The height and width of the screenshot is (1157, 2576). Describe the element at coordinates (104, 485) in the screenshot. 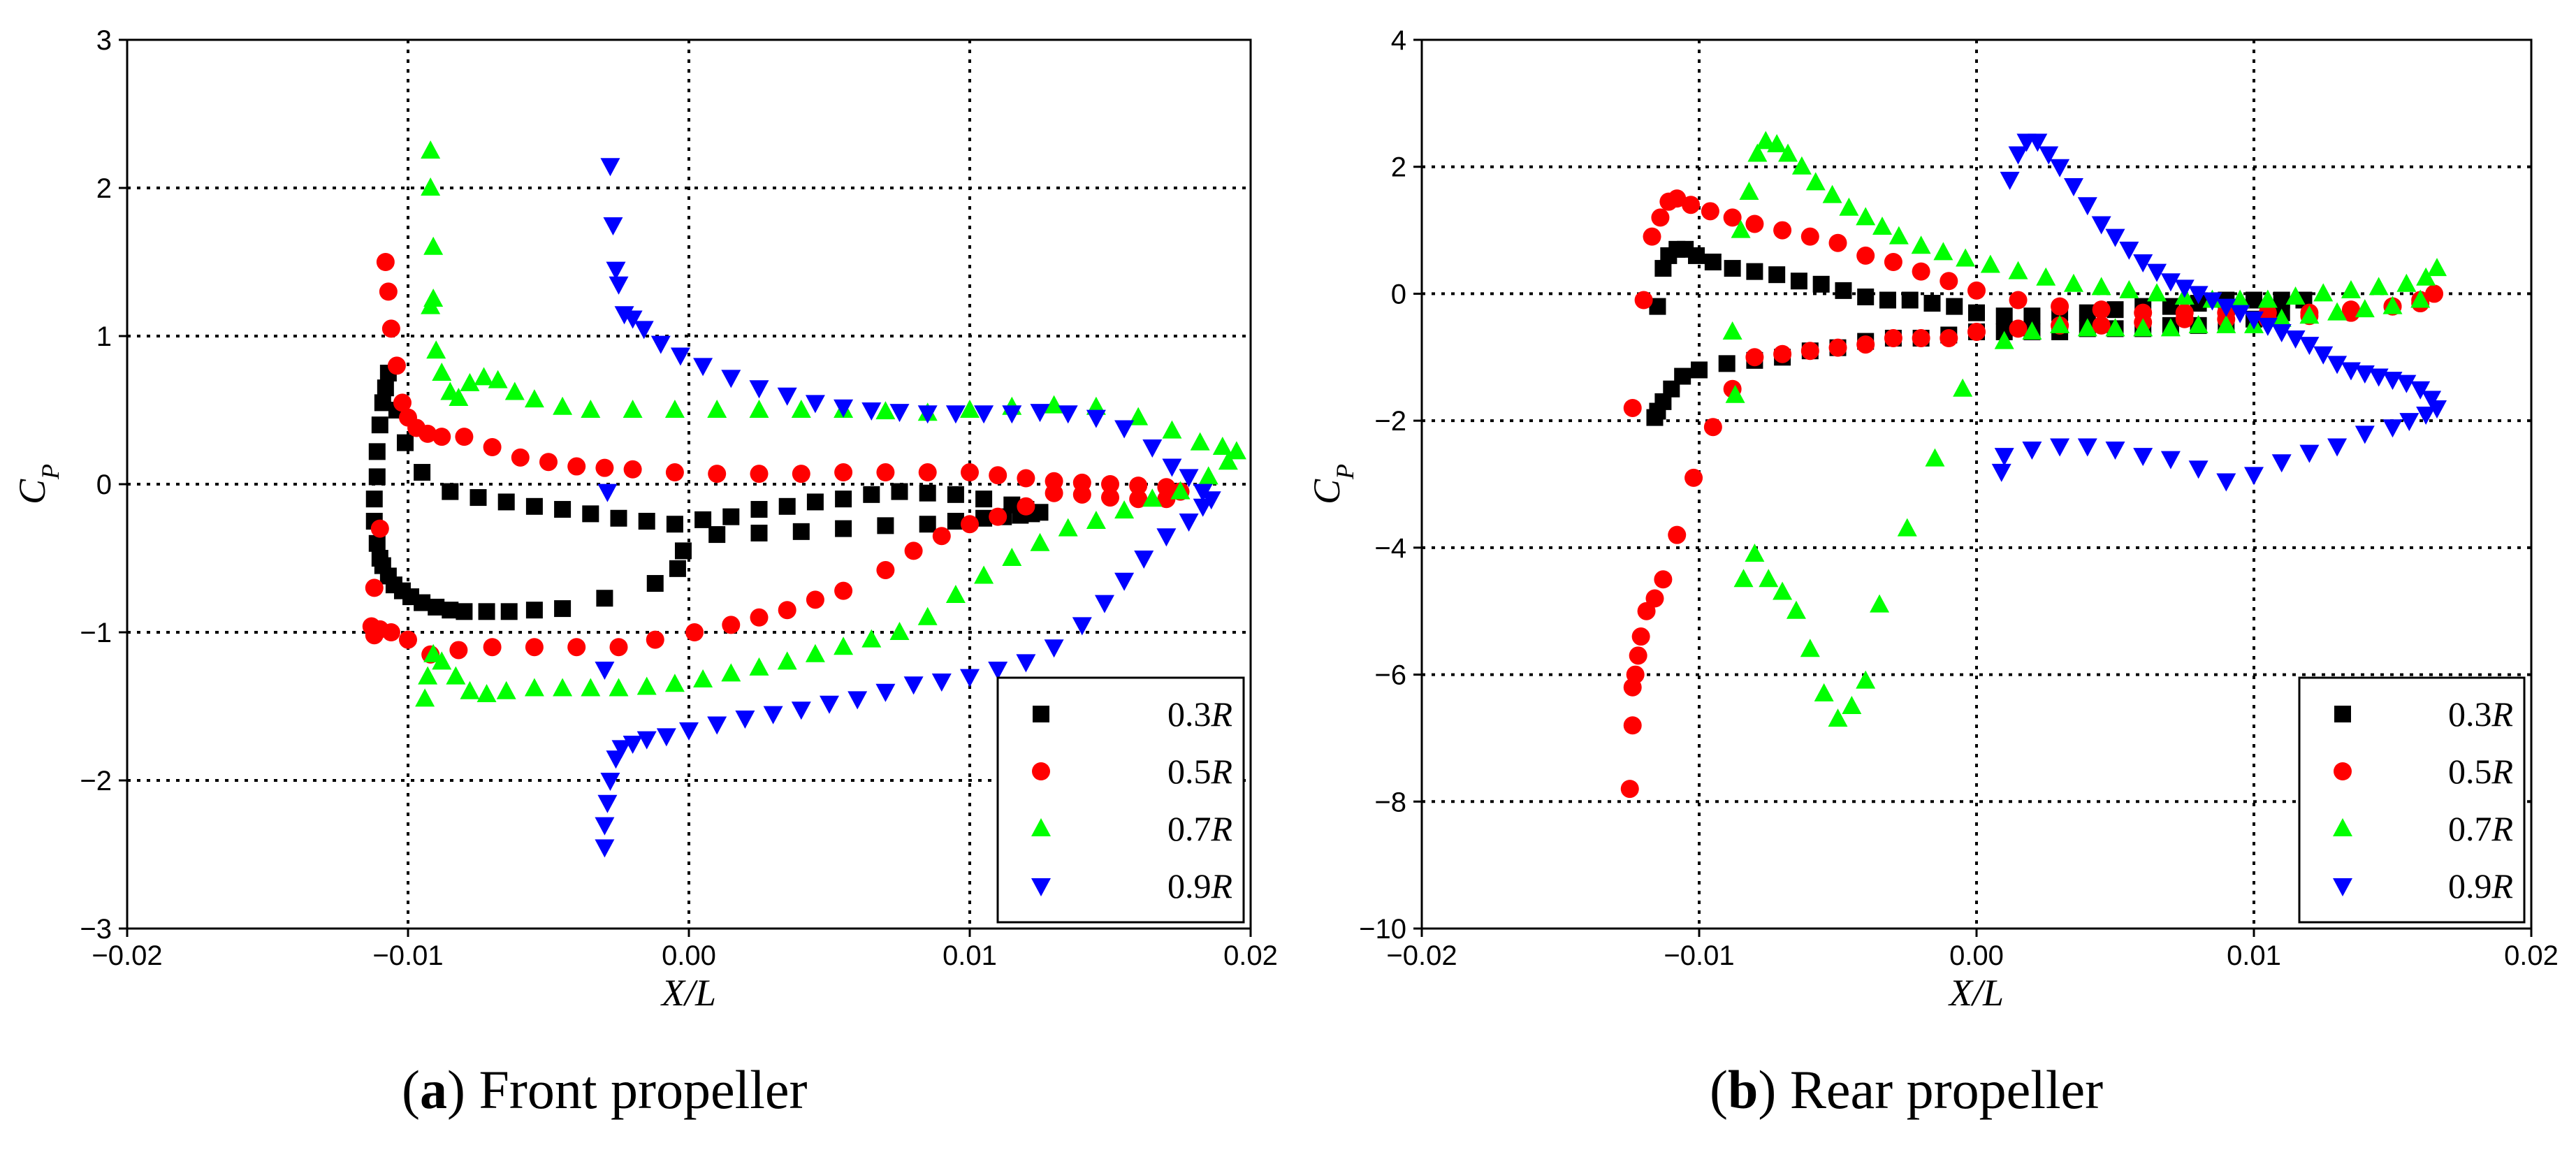

I see `y-tick-label: 0` at that location.